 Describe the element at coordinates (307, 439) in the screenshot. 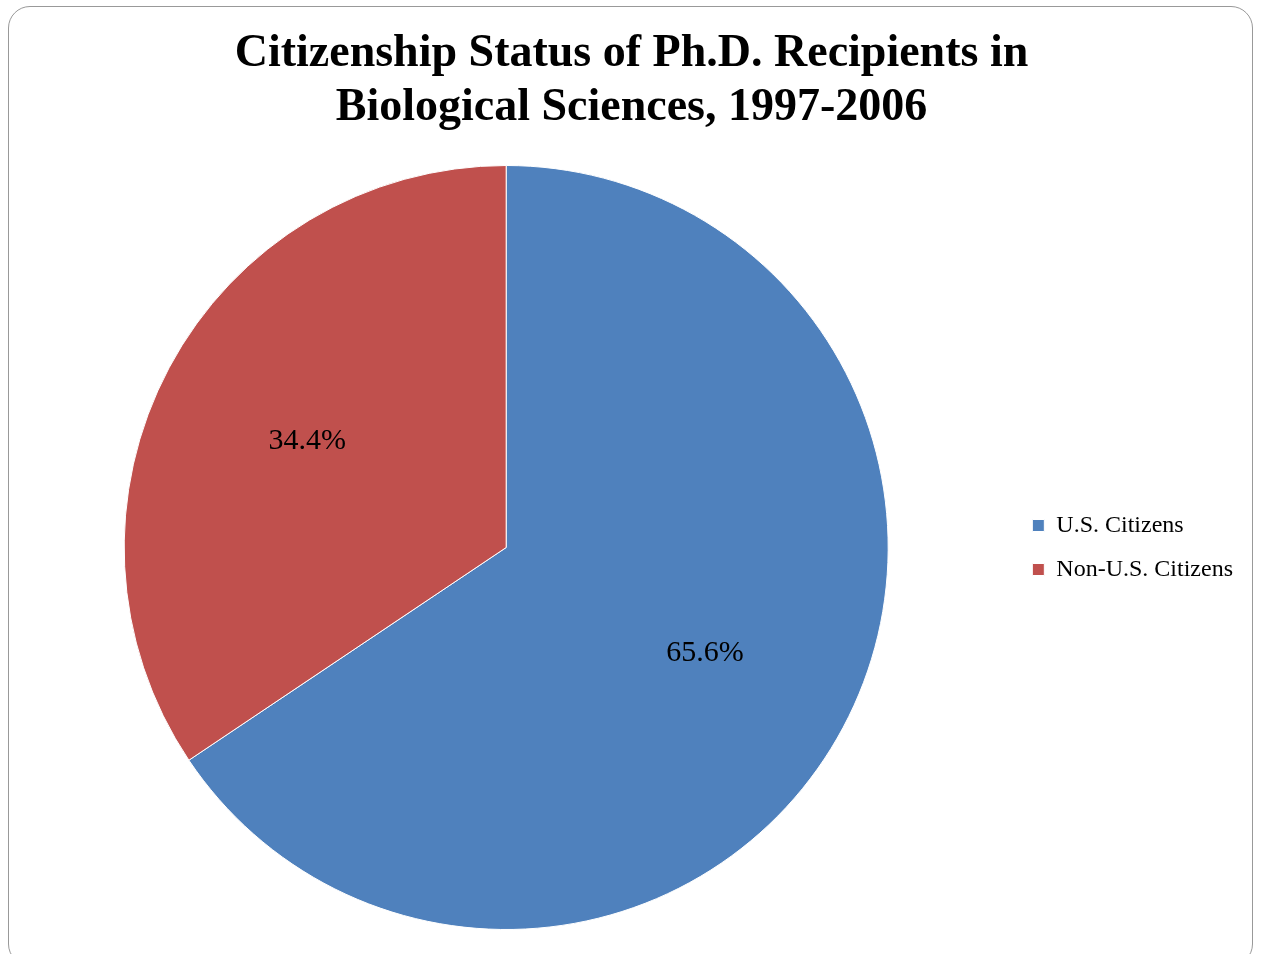

I see `data-label: 34.4%` at that location.